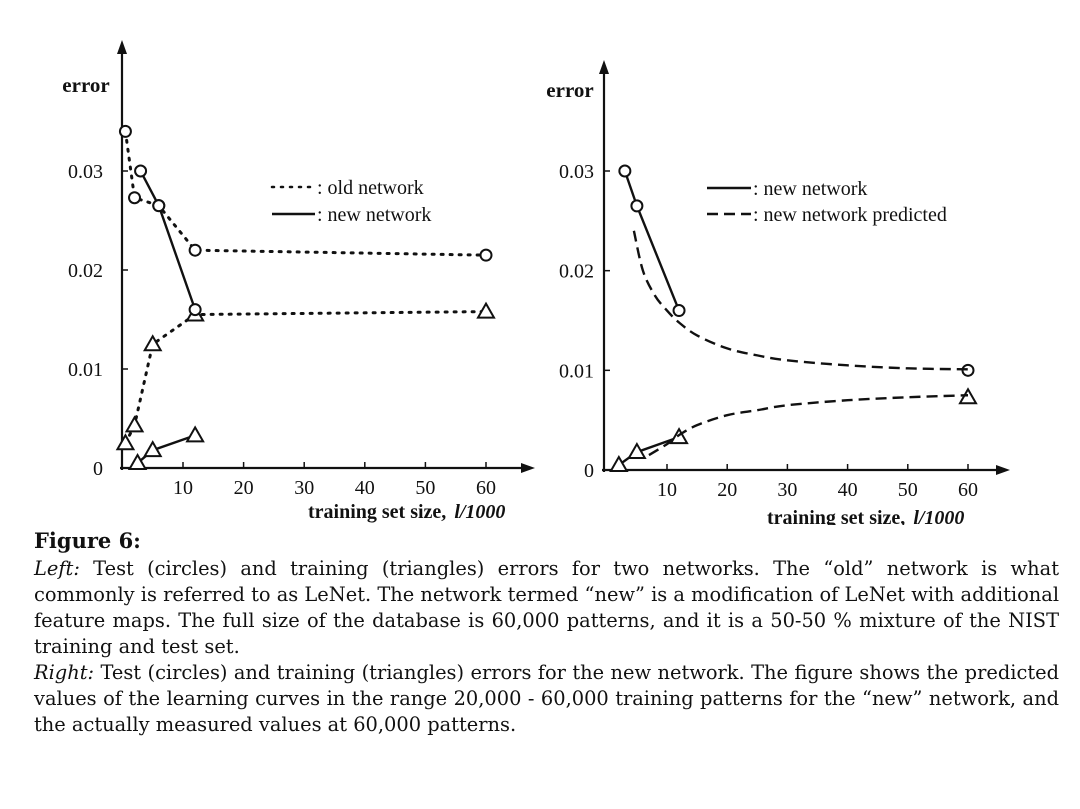 The image size is (1080, 809). Describe the element at coordinates (305, 377) in the screenshot. I see `series-line-old-network-training` at that location.